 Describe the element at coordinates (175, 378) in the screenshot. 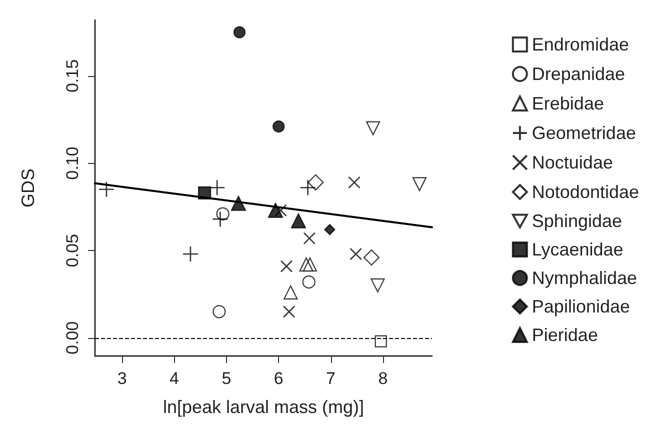

I see `x-tick-label: 4` at that location.